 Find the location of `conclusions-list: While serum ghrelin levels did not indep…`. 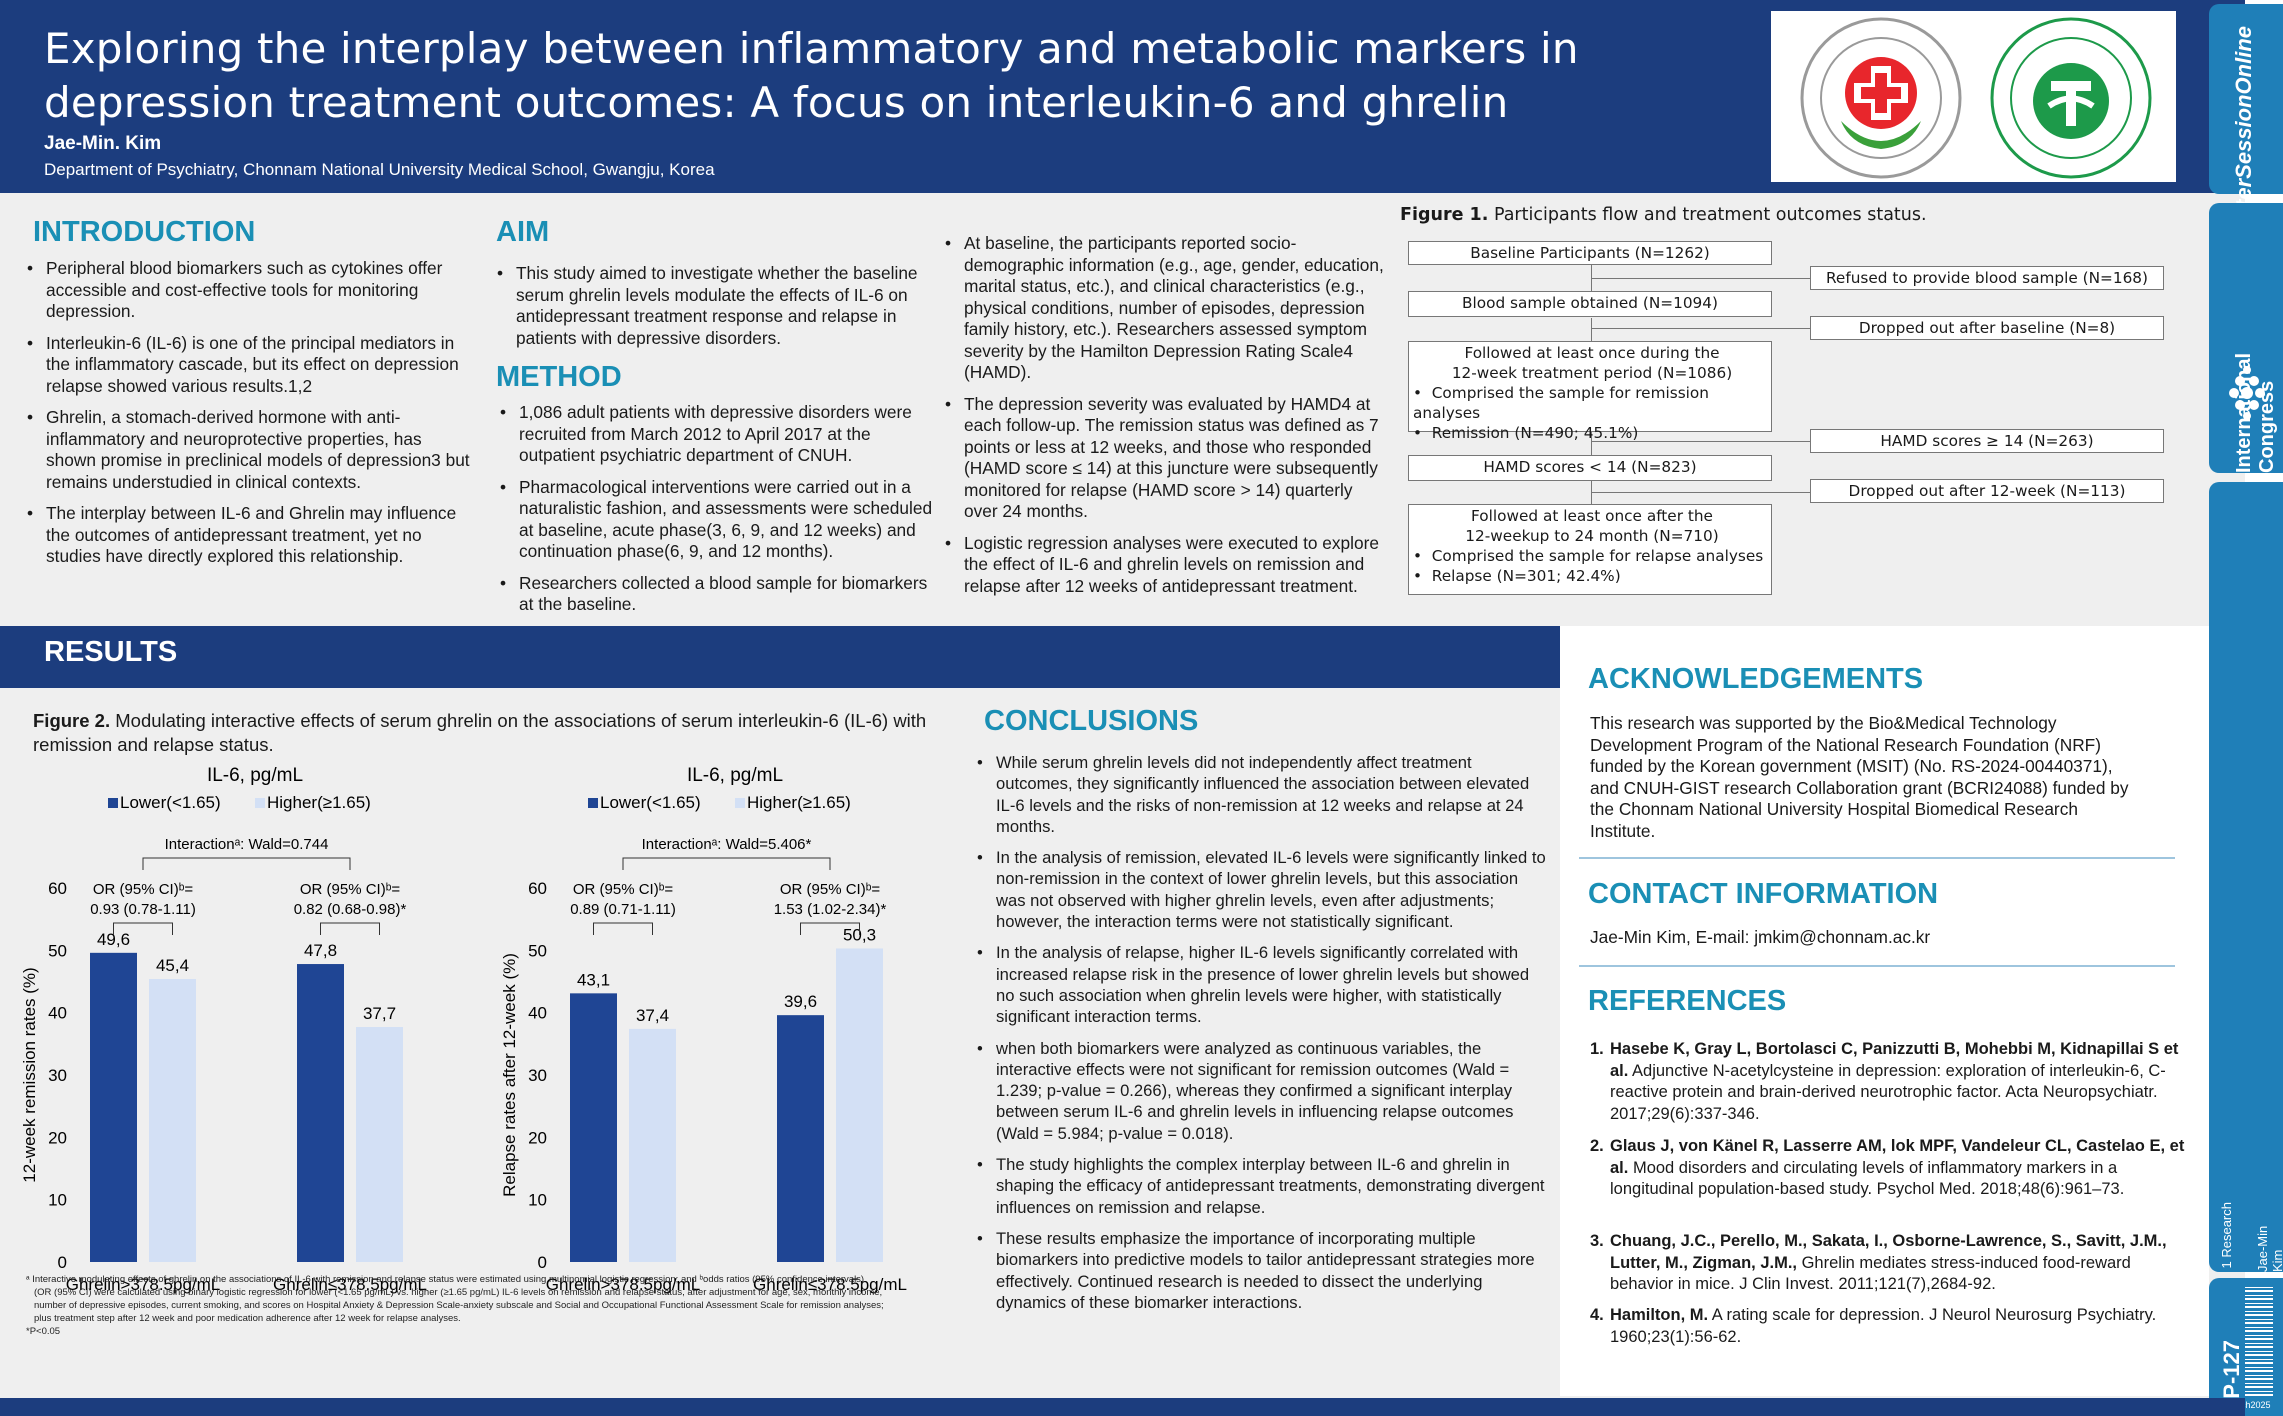

conclusions-list: While serum ghrelin levels did not indep… is located at coordinates (1261, 1037).